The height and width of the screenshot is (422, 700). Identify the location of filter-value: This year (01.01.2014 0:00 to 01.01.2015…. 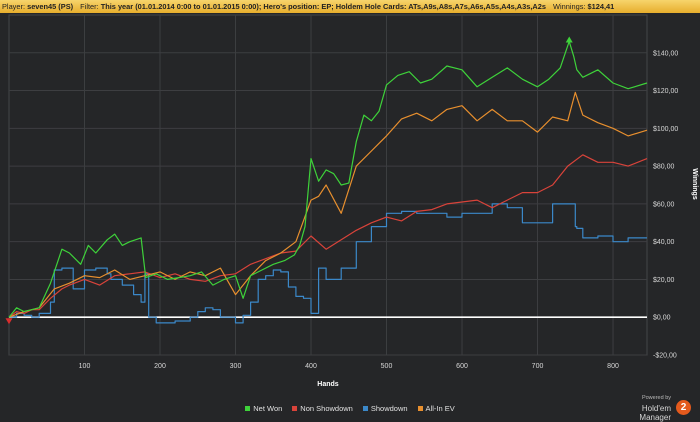
(323, 6).